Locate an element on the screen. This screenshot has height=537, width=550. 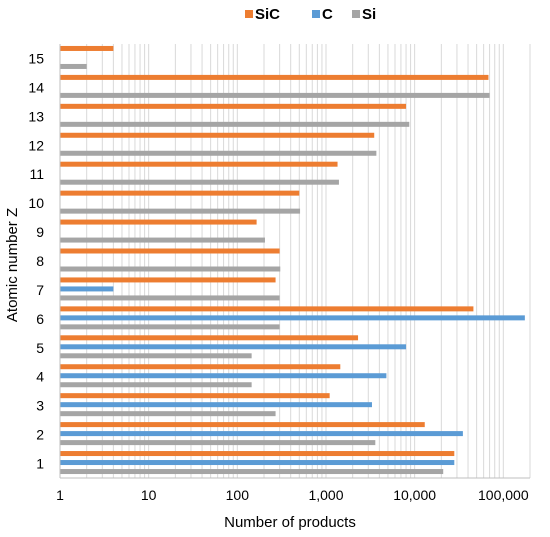
legend-swatch-c is located at coordinates (316, 14).